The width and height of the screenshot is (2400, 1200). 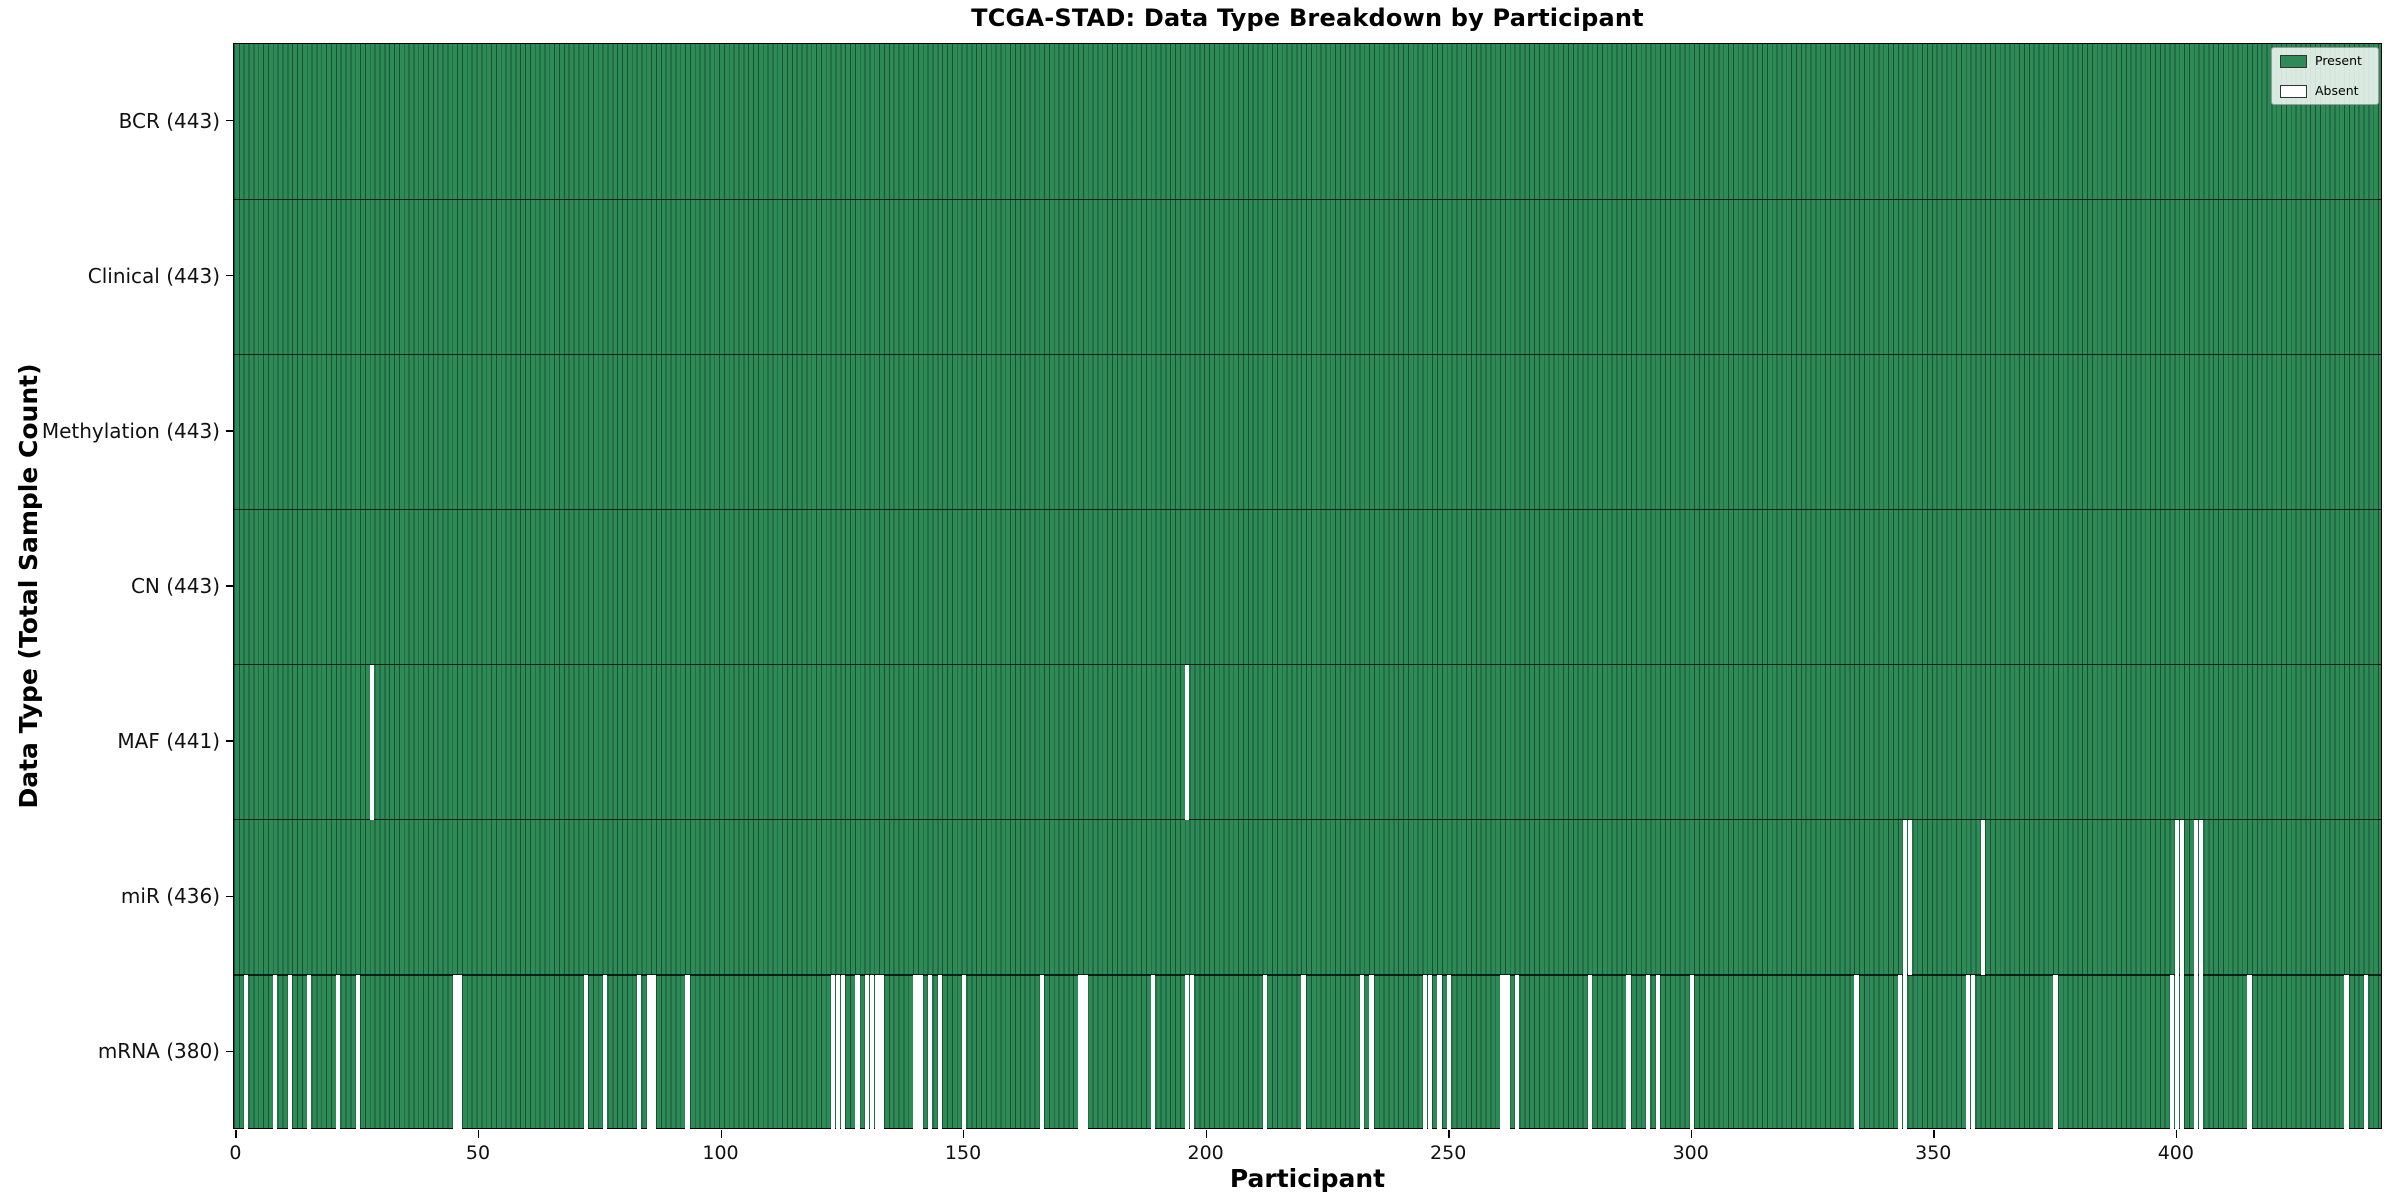 What do you see at coordinates (28, 586) in the screenshot?
I see `y-axis-label-text: Data Type (Total Sample Count)` at bounding box center [28, 586].